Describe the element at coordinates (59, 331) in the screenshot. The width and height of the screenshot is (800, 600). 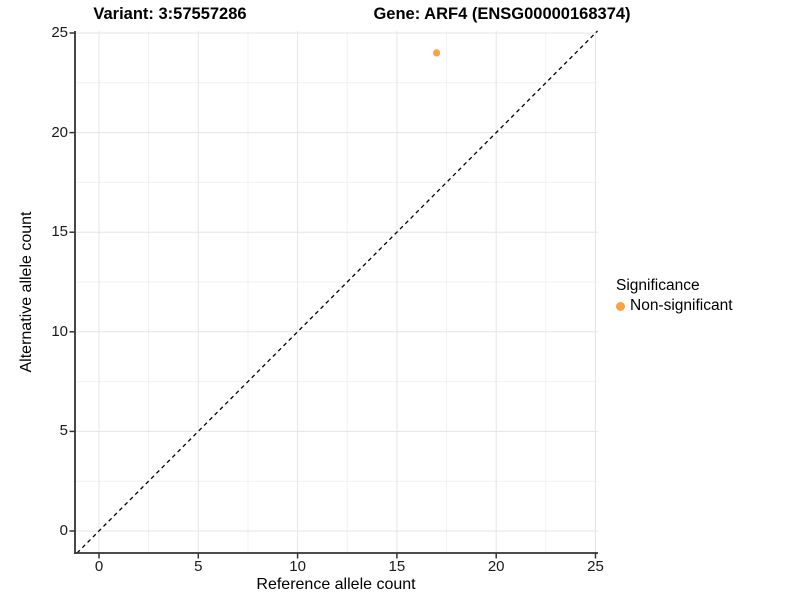
I see `y-tick-label-10: 10` at that location.